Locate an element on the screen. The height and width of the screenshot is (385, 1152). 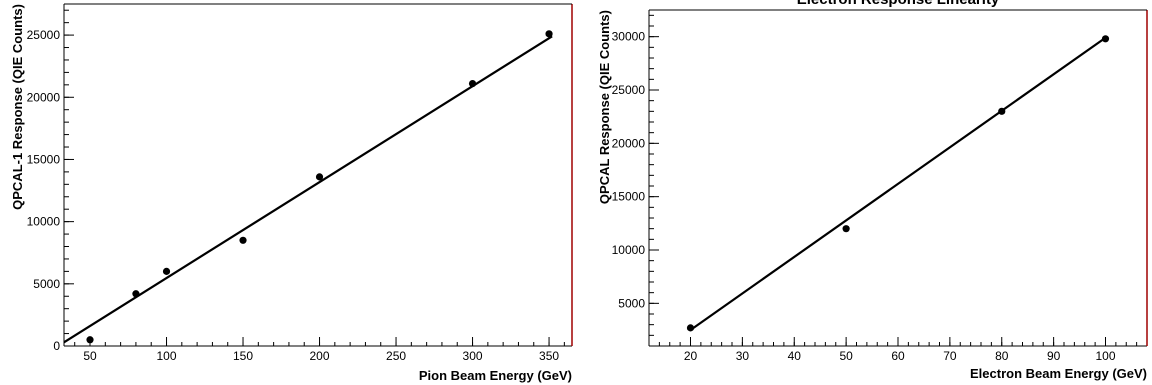
pion-y-axis-title: QPCAL-1 Response (QIE Counts) is located at coordinates (17, 107).